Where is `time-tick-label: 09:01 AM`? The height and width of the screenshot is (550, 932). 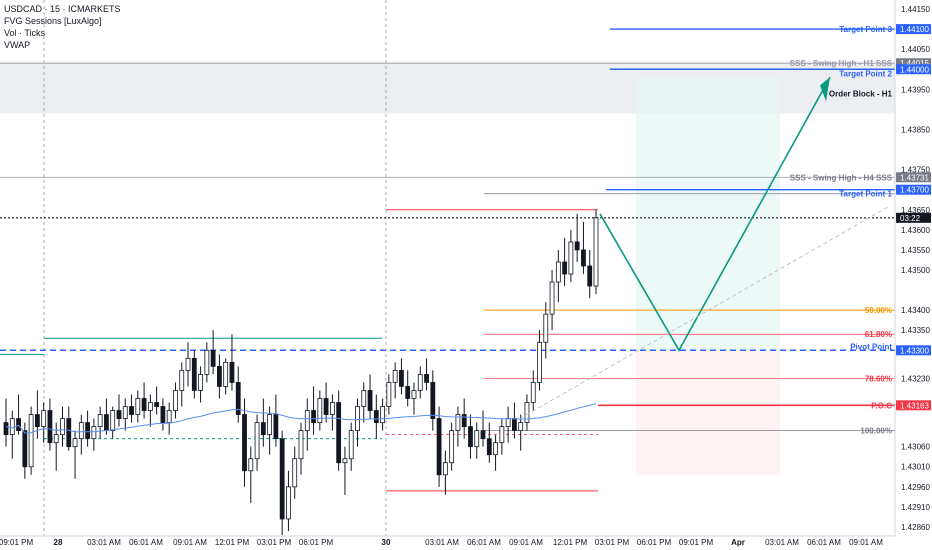 time-tick-label: 09:01 AM is located at coordinates (866, 542).